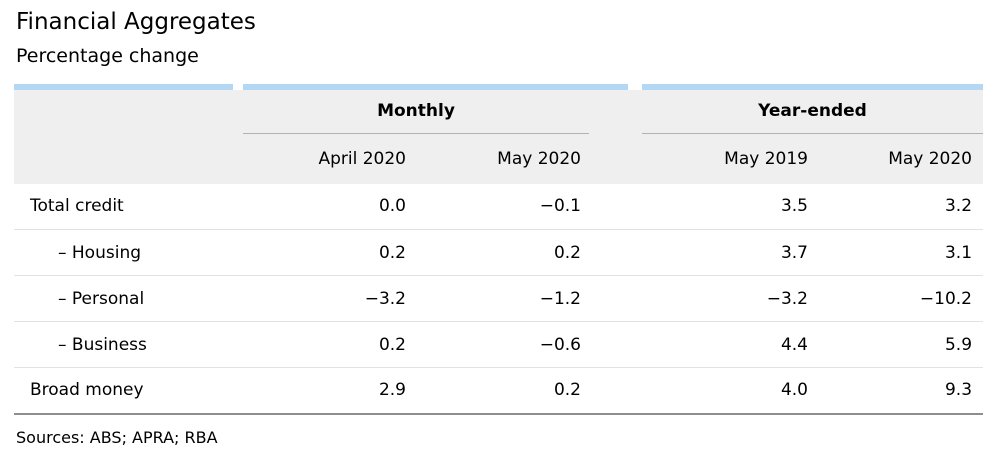 The image size is (996, 470). I want to click on row-label: Broad money, so click(123, 391).